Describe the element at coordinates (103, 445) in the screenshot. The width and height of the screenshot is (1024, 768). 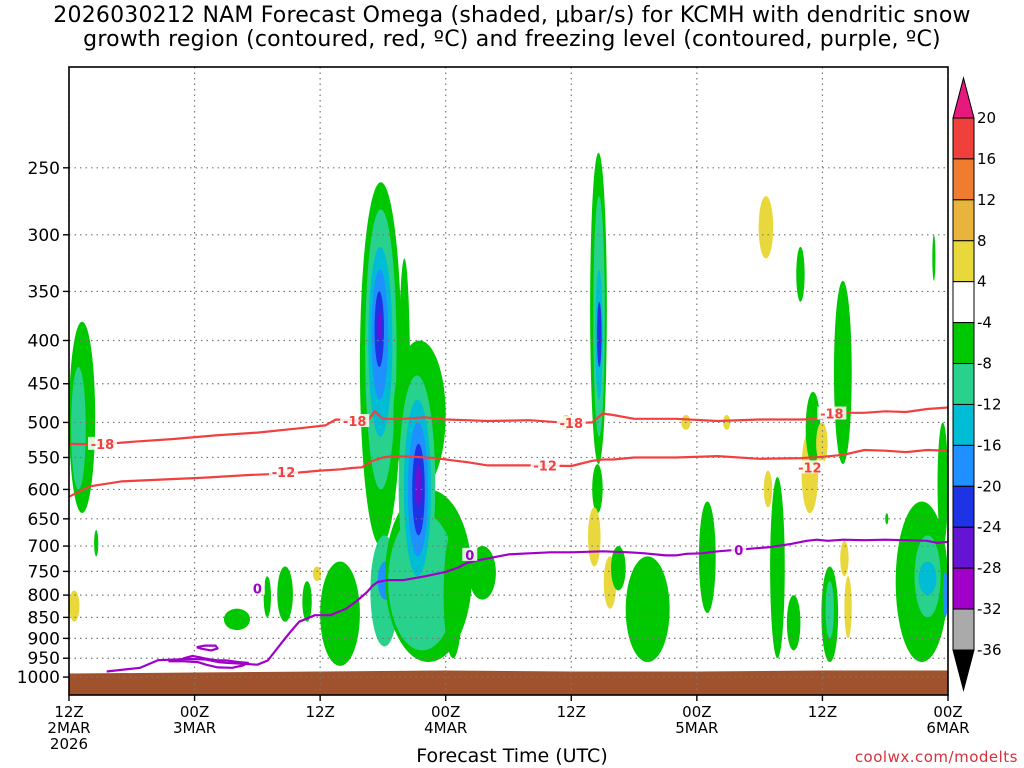
I see `contour-label-0-0: -18` at that location.